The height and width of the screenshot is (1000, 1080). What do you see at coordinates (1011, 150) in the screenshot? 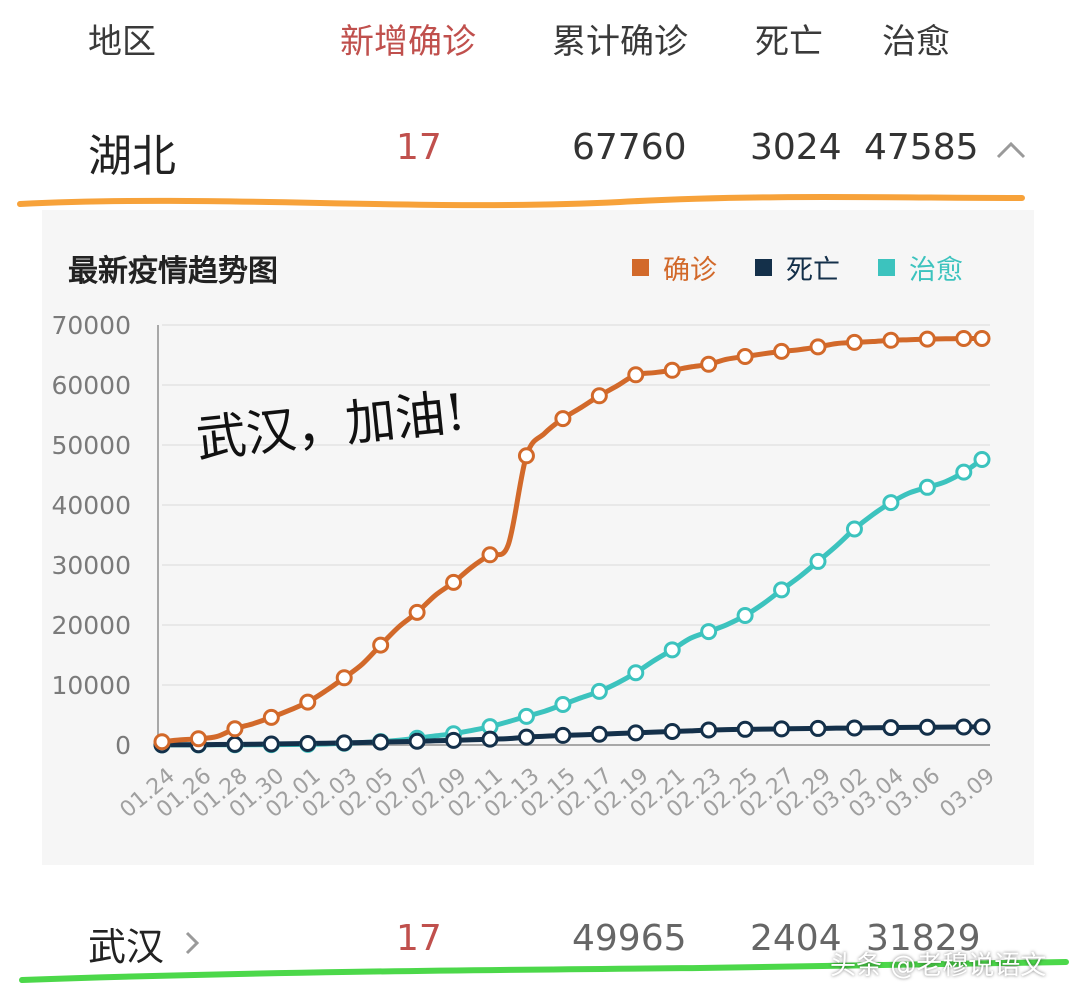
I see `chevron-up-icon` at bounding box center [1011, 150].